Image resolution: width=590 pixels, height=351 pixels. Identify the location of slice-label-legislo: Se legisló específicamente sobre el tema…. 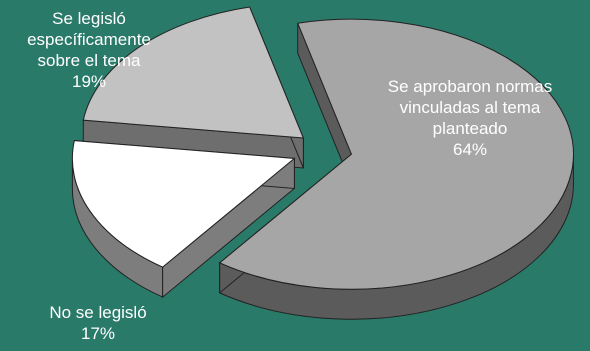
(89, 50).